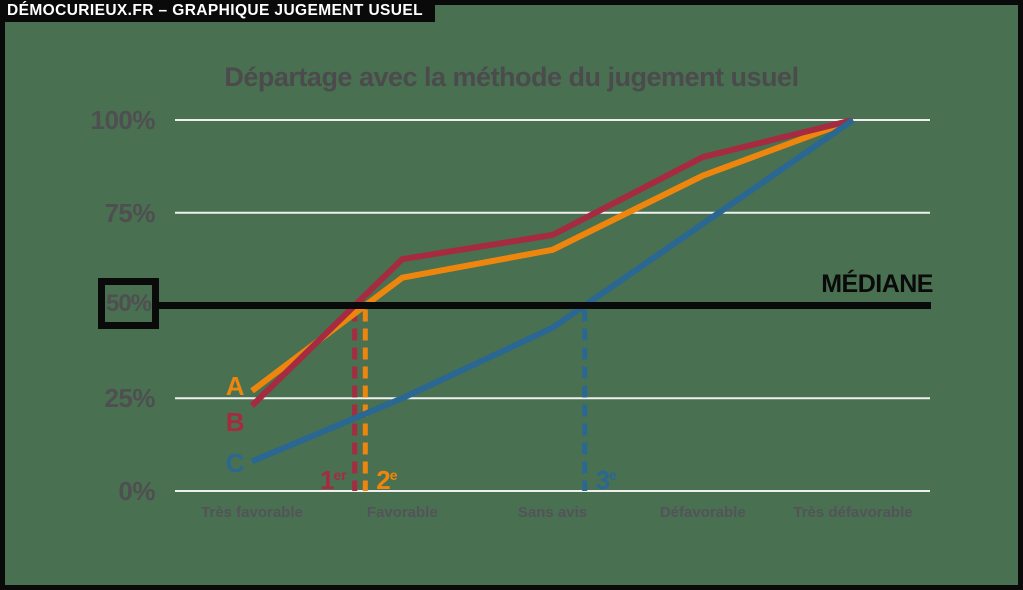 This screenshot has width=1023, height=590. I want to click on median-50-box: 50%, so click(128, 303).